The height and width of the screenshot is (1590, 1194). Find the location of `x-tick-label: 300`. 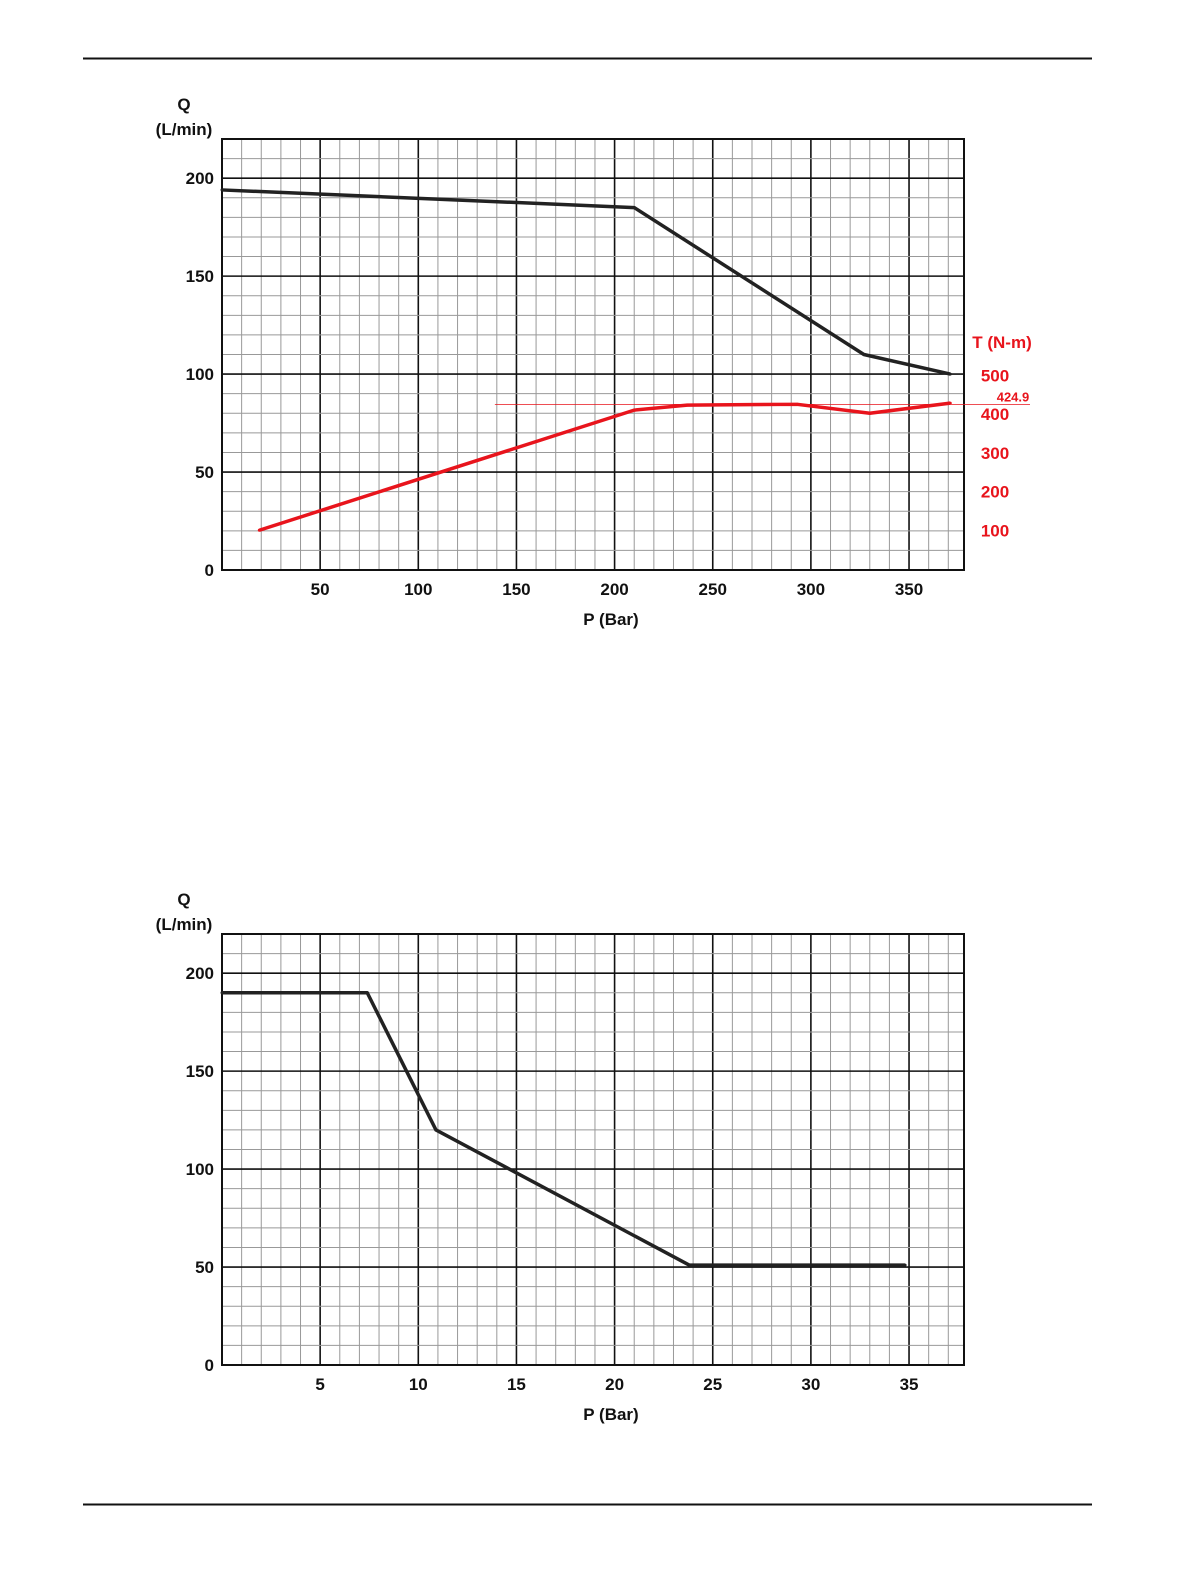

x-tick-label: 300 is located at coordinates (811, 589).